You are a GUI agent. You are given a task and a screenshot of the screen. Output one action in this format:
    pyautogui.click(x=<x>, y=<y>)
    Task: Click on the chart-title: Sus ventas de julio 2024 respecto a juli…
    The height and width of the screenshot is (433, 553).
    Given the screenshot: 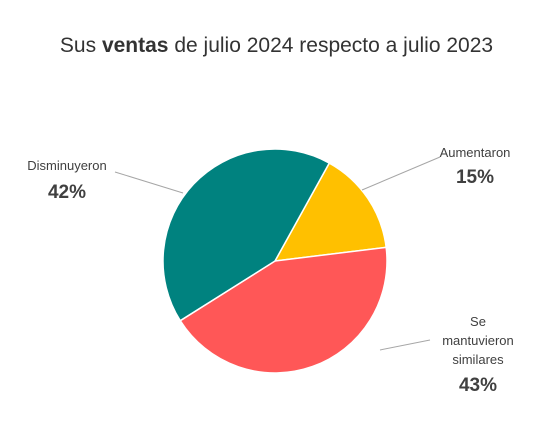 What is the action you would take?
    pyautogui.click(x=276, y=46)
    